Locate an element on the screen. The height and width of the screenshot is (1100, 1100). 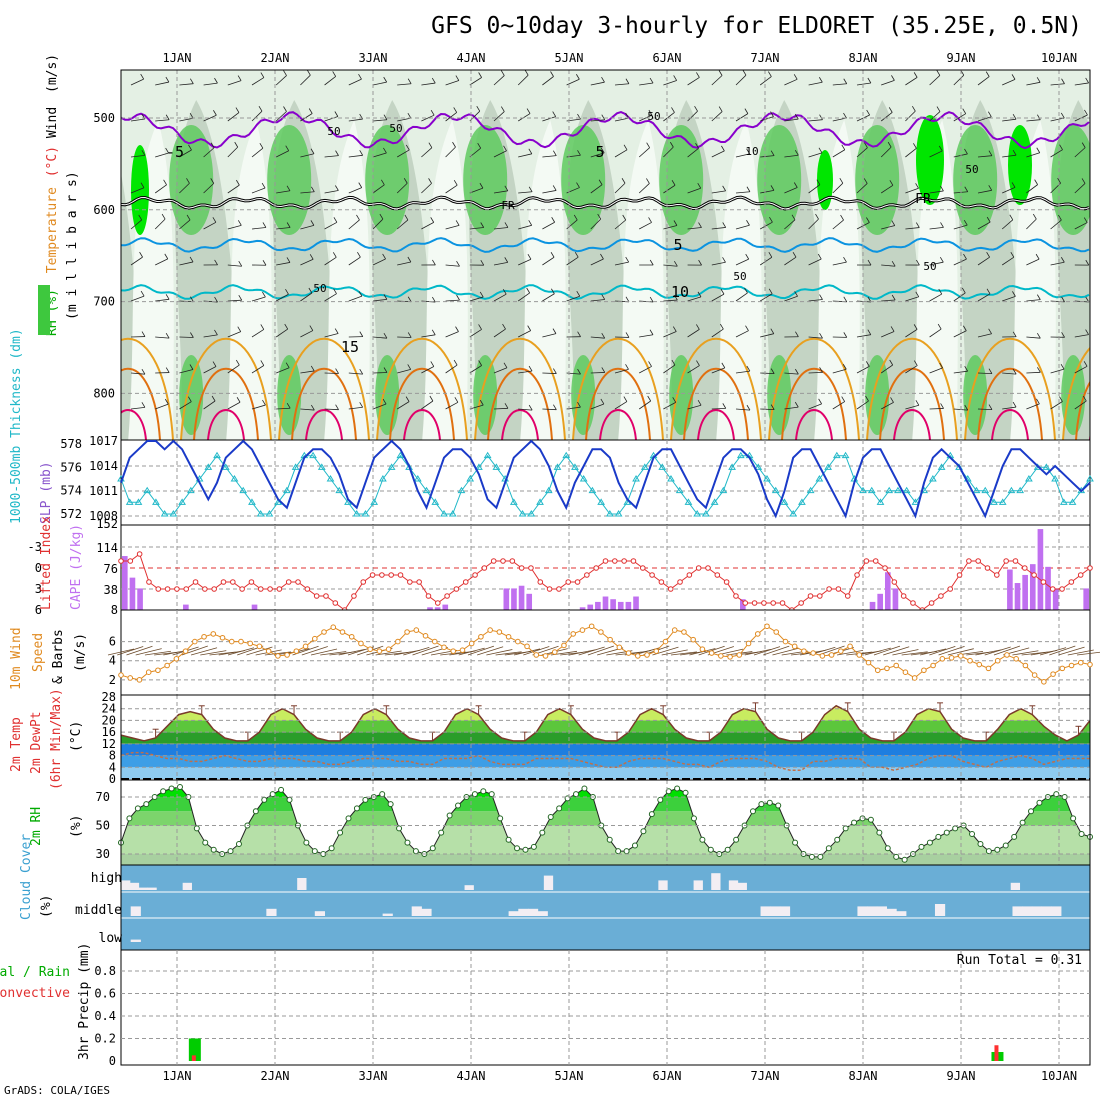
thickness-ytick: 576 is located at coordinates (71, 467).